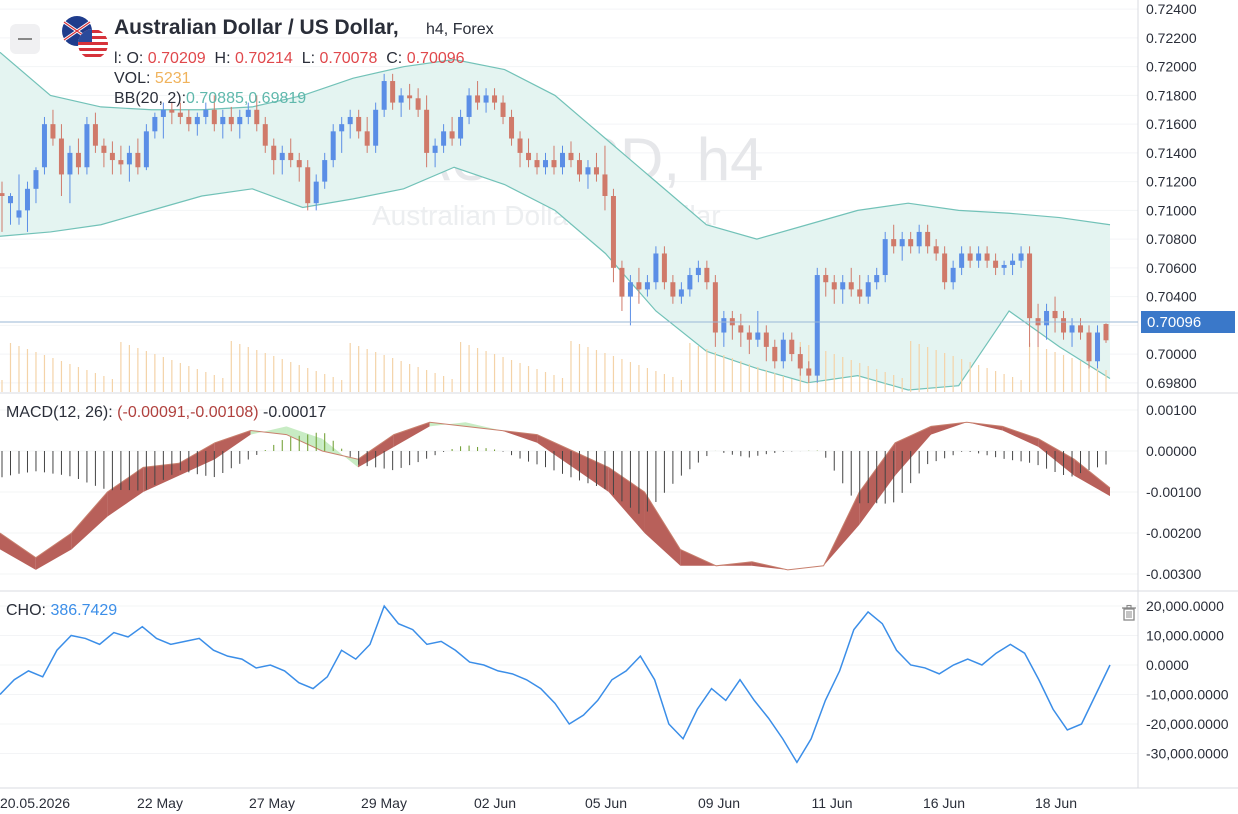  What do you see at coordinates (35, 803) in the screenshot?
I see `time-tick-label: 20.05.2026` at bounding box center [35, 803].